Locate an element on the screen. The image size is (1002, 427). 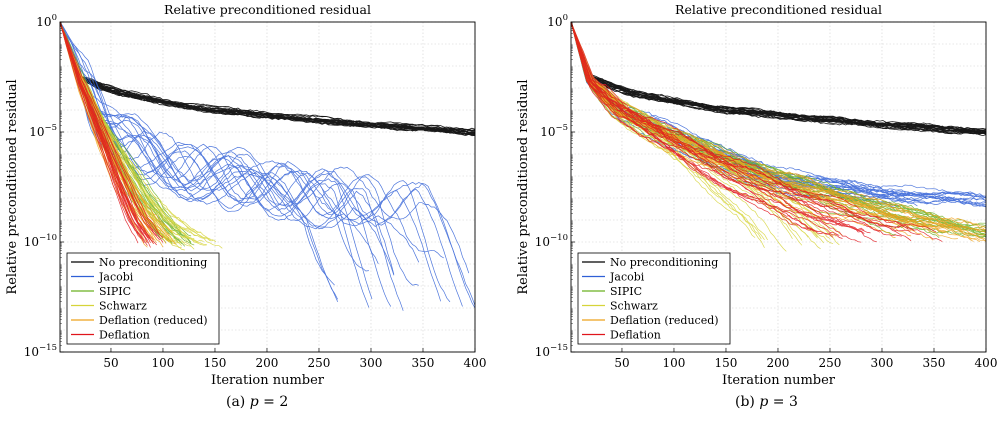
caption-a-suffix: = 2 is located at coordinates (273, 402).